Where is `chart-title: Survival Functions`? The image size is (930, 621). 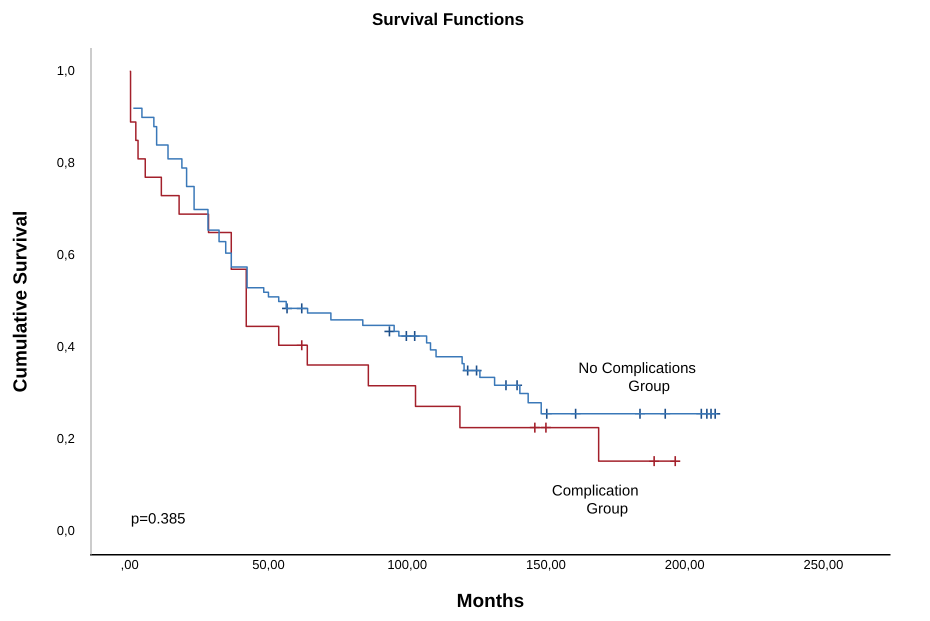 chart-title: Survival Functions is located at coordinates (448, 19).